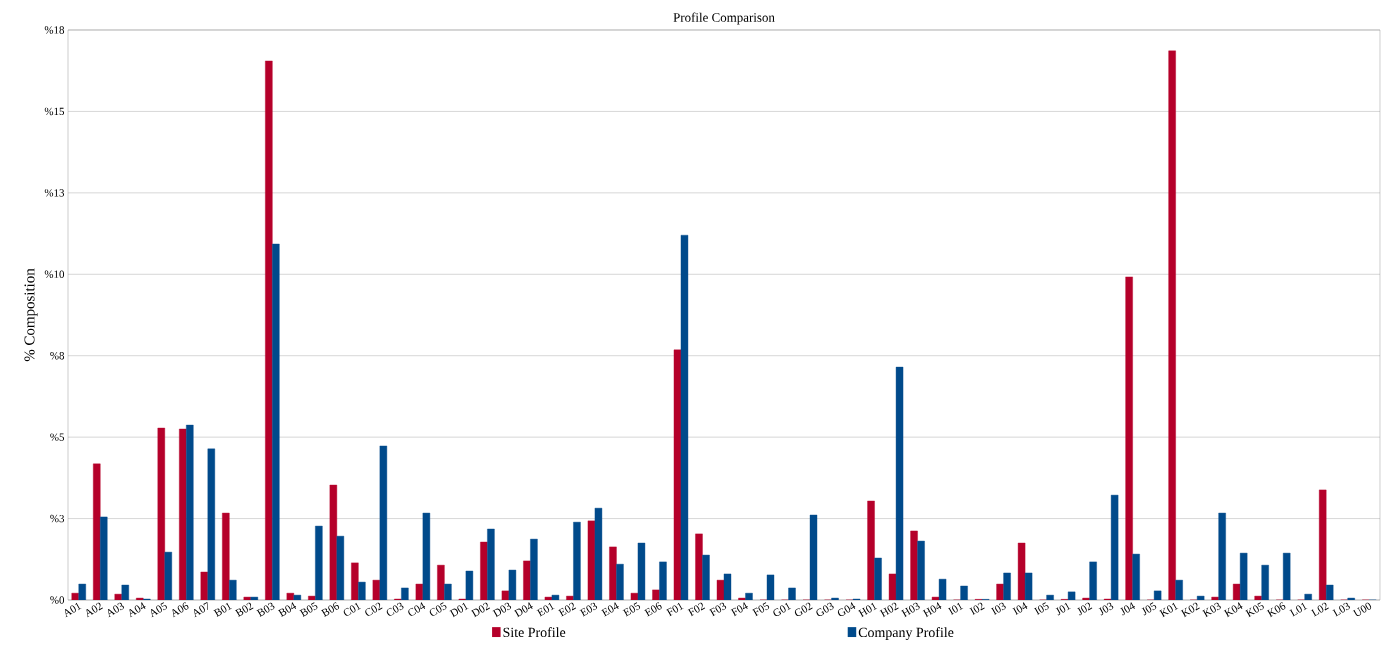  I want to click on y-tick-label: %0, so click(57, 600).